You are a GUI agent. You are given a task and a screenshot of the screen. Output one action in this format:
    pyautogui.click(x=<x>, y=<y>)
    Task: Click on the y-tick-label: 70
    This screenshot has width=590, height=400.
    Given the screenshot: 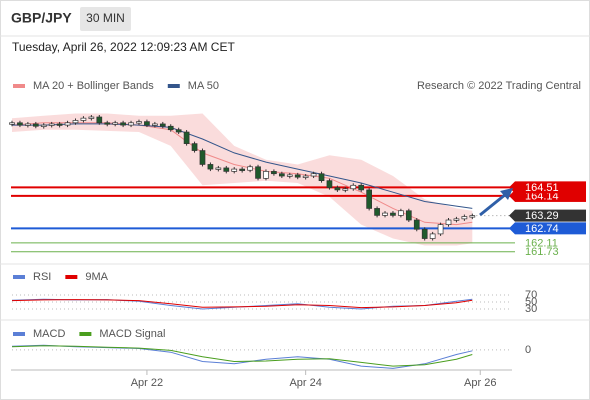 What is the action you would take?
    pyautogui.click(x=531, y=295)
    